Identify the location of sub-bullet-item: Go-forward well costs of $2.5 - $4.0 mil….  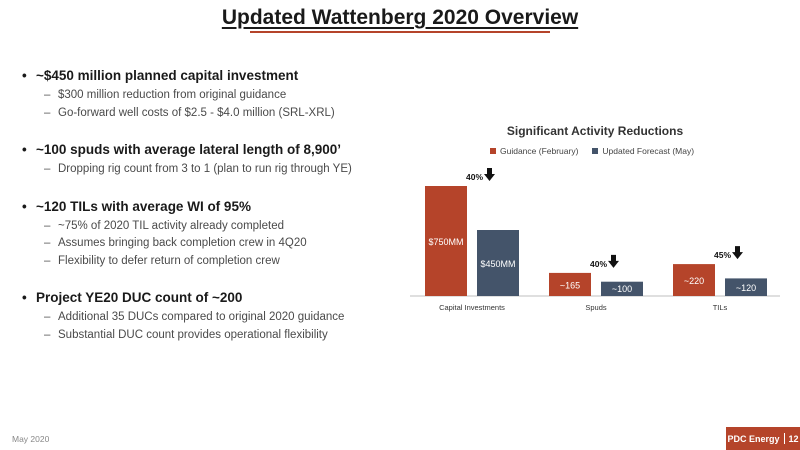
(217, 114).